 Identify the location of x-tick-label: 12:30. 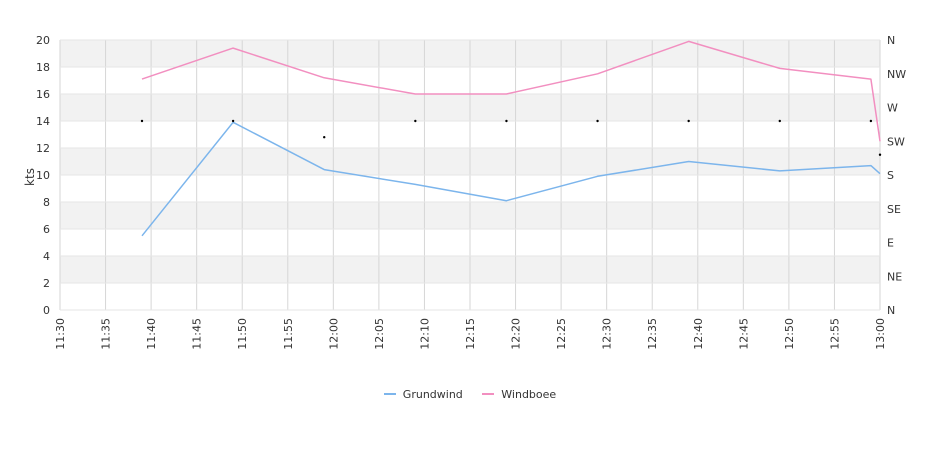
(607, 334).